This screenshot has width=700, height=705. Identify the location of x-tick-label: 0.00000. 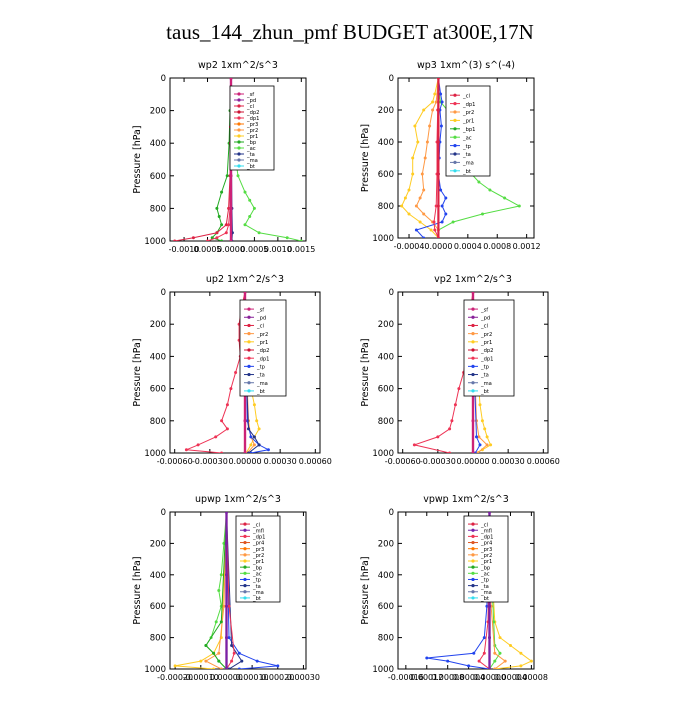
(489, 677).